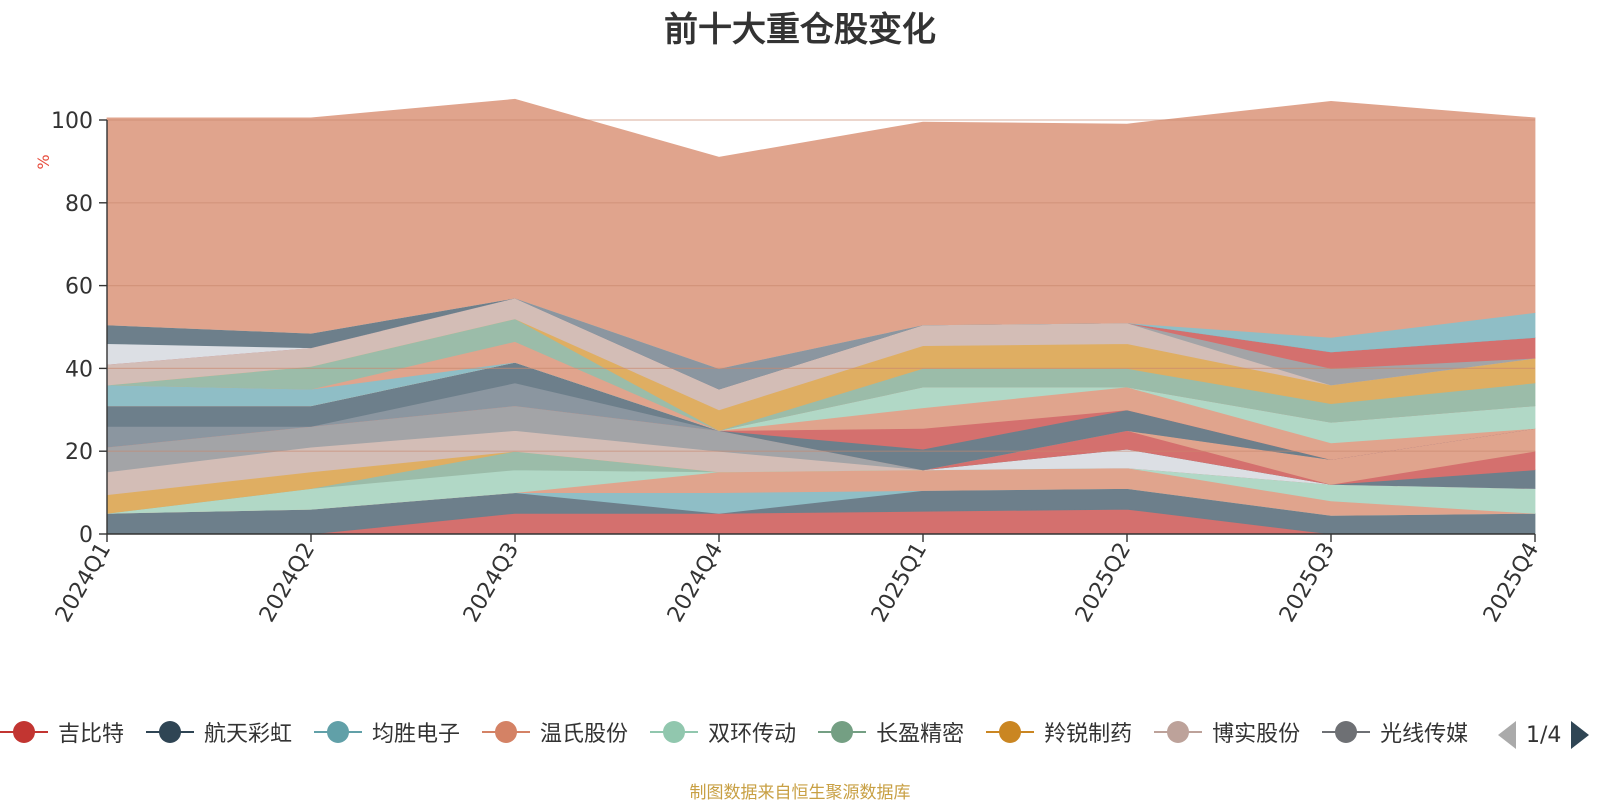 The image size is (1600, 803). What do you see at coordinates (1507, 735) in the screenshot?
I see `legend-prev-page-arrow-icon` at bounding box center [1507, 735].